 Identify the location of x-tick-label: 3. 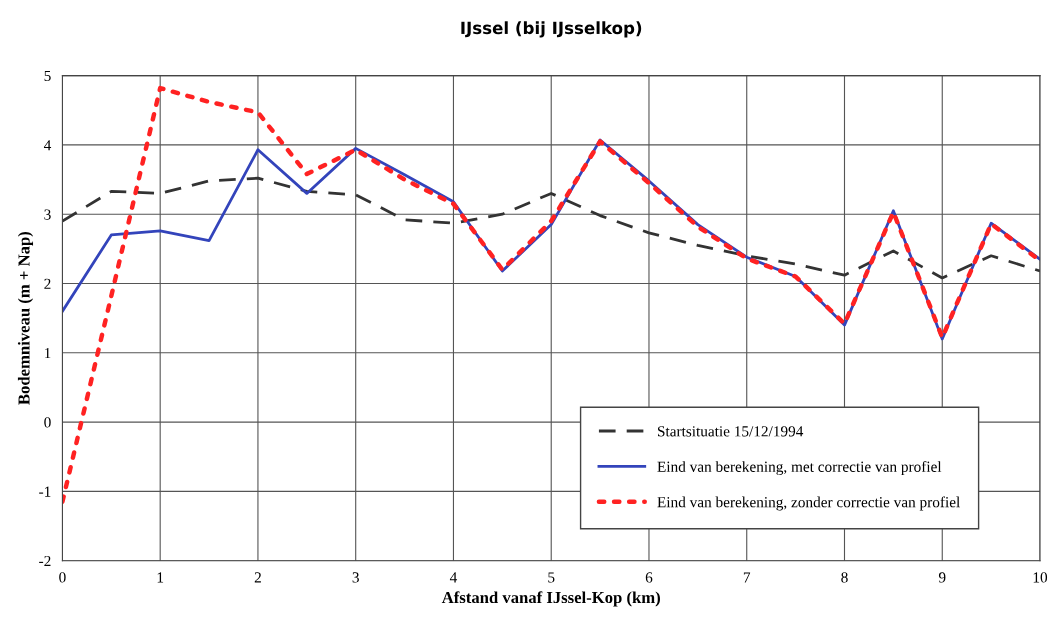
(355, 577).